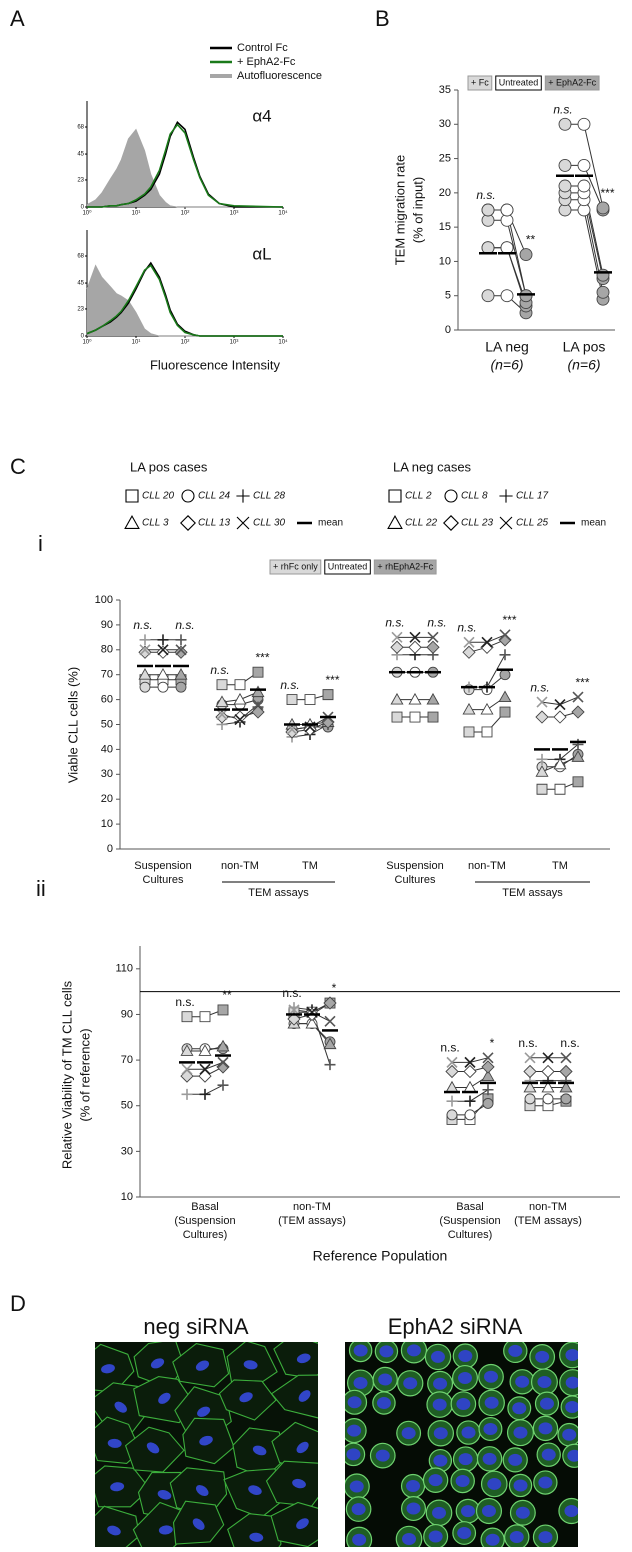 This screenshot has width=632, height=1552. I want to click on y-tick-label: 0, so click(110, 849).